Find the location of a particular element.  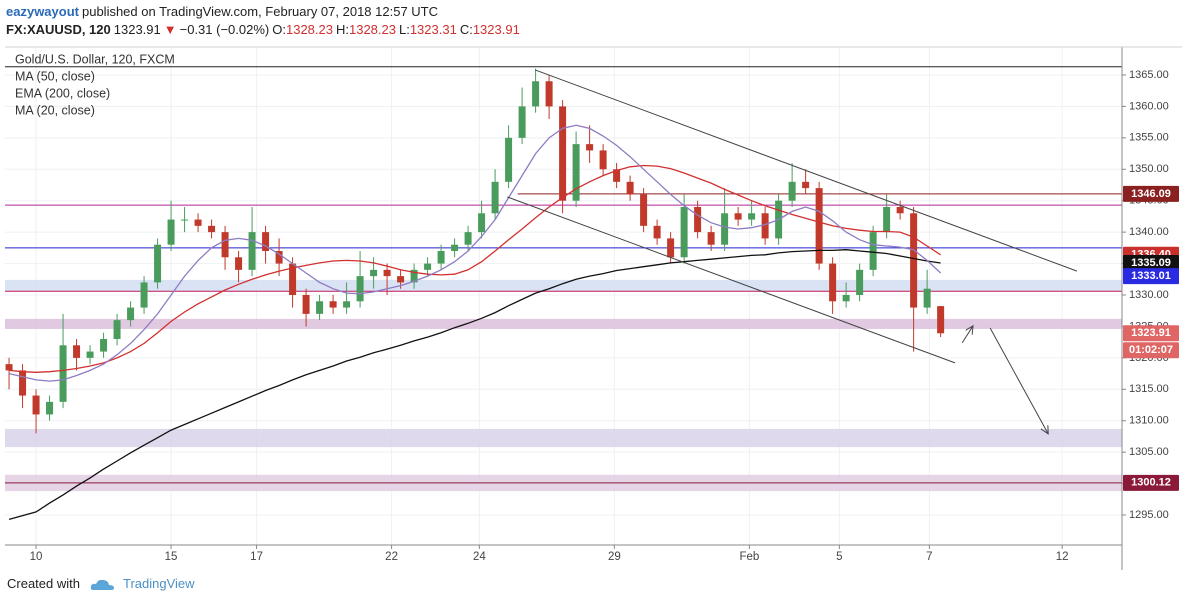

ohlc-key: L: is located at coordinates (404, 29).